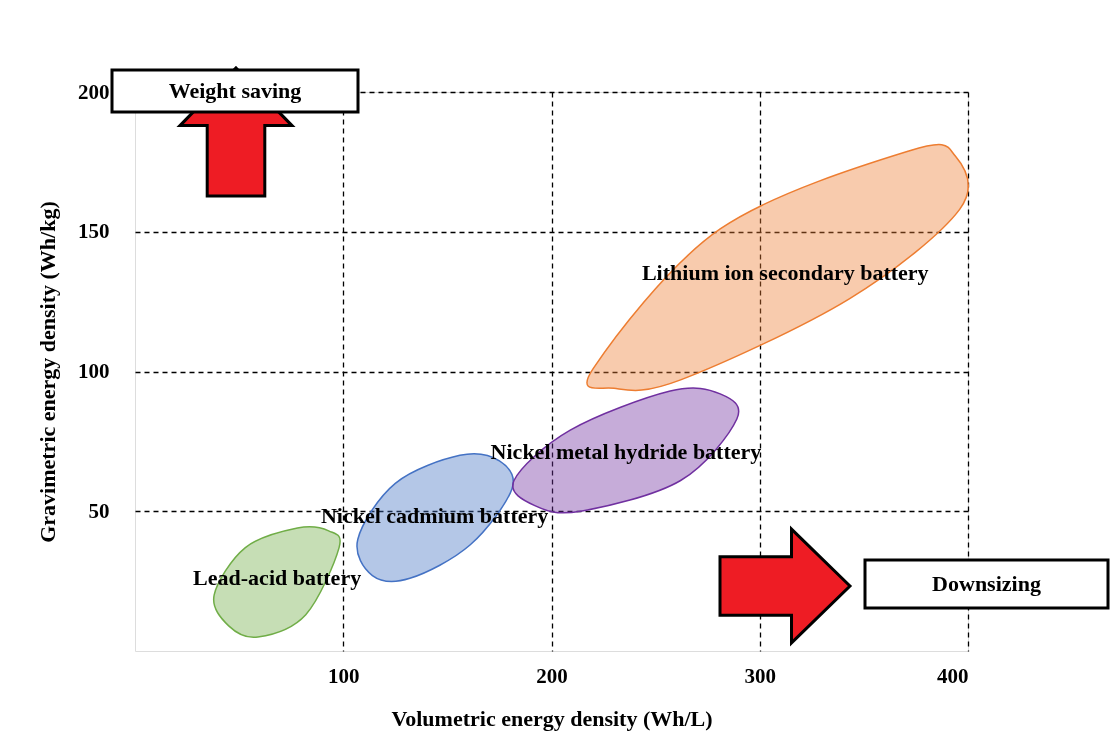  What do you see at coordinates (760, 675) in the screenshot?
I see `x-tick-label: 300` at bounding box center [760, 675].